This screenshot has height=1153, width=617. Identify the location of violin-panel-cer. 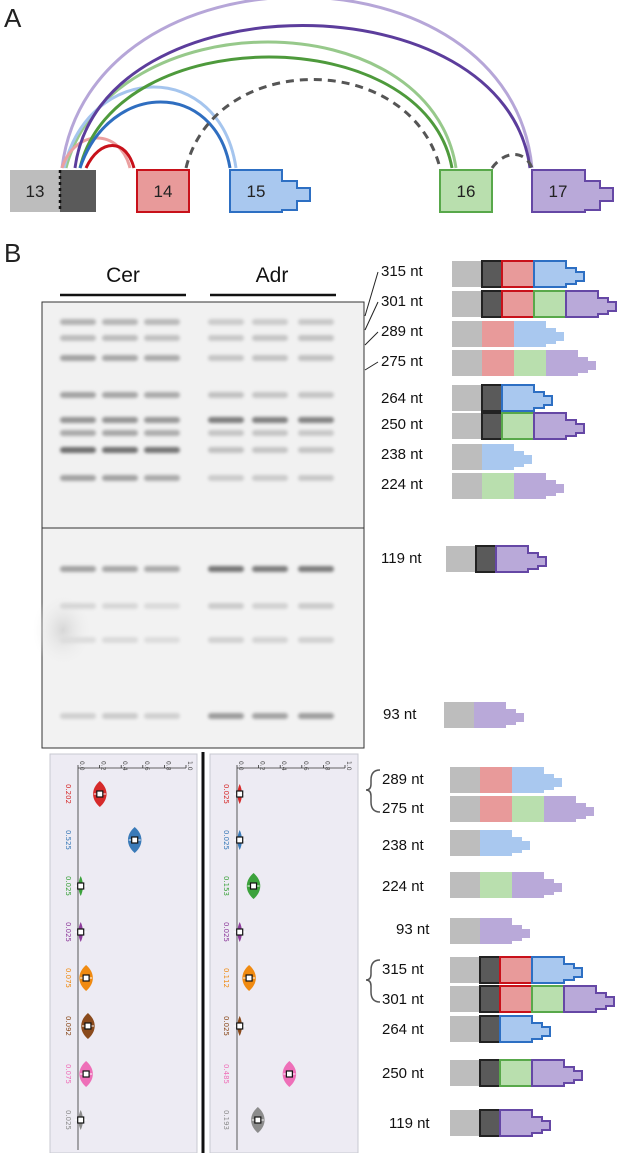
(123, 953).